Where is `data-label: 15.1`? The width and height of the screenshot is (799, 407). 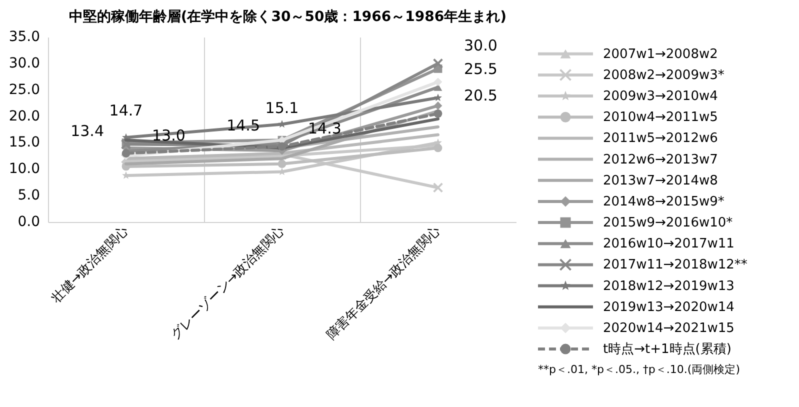
data-label: 15.1 is located at coordinates (282, 108).